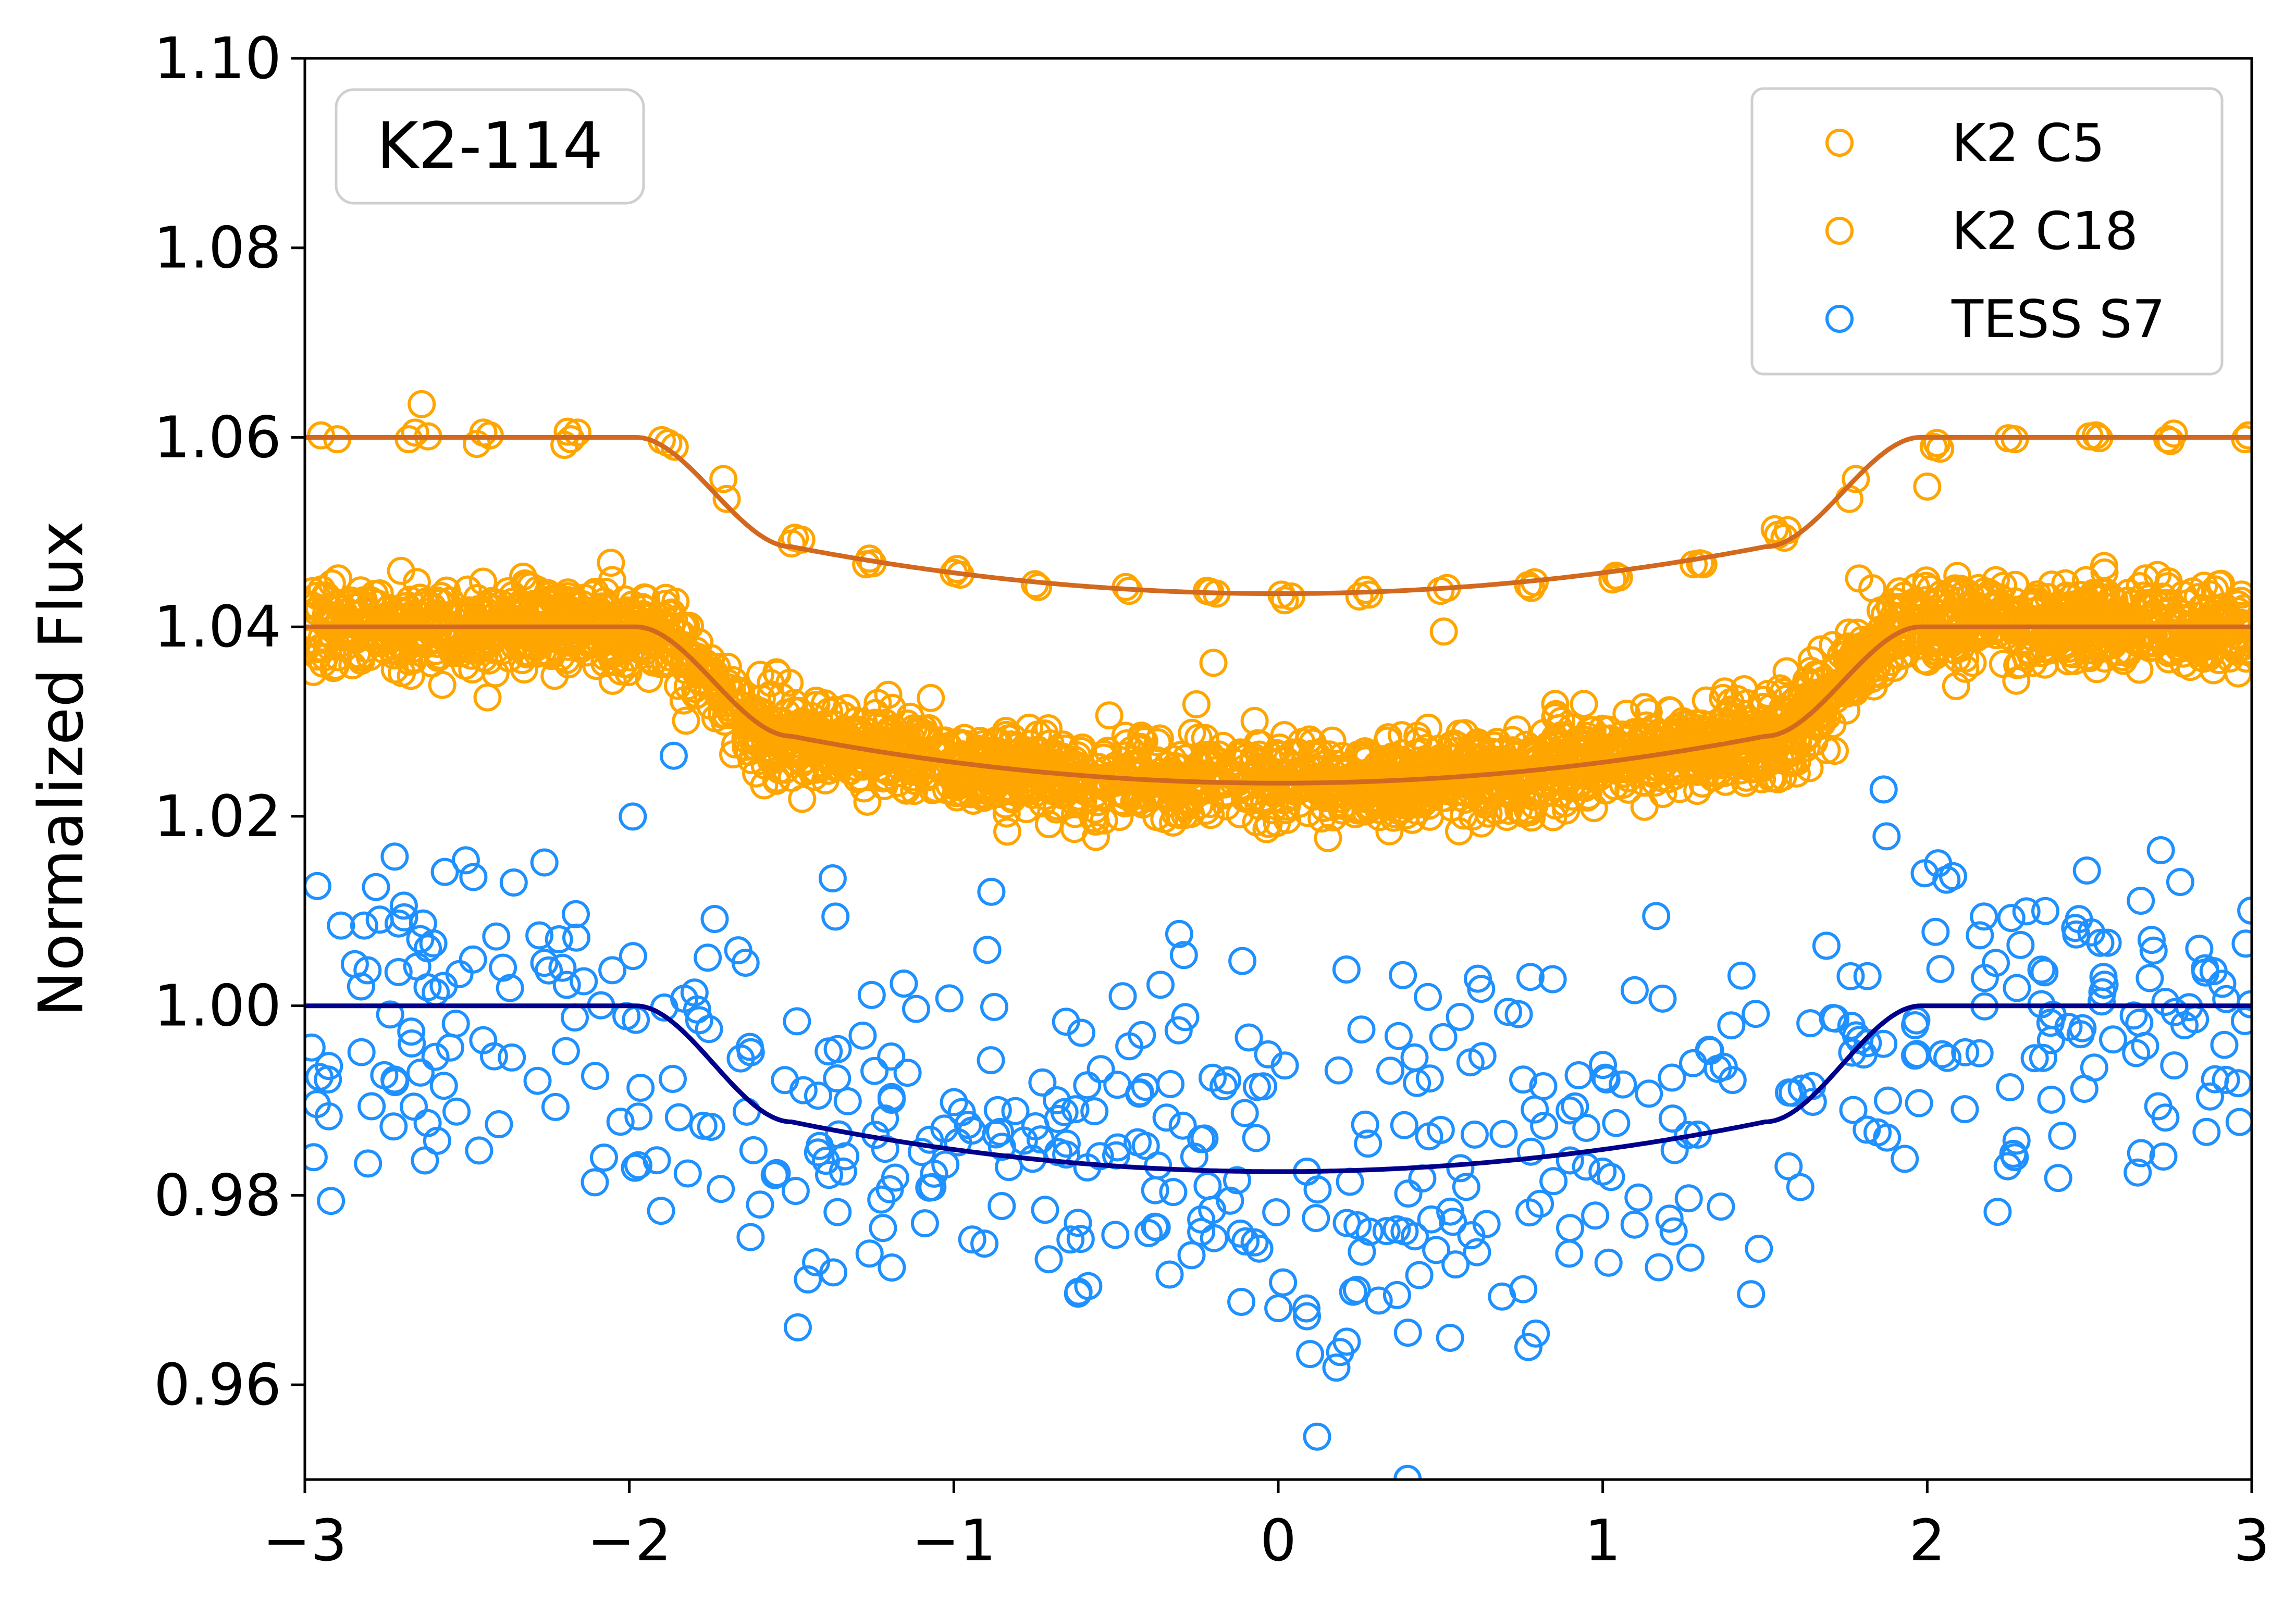  Describe the element at coordinates (218, 437) in the screenshot. I see `y-tick-label: 1.06` at that location.